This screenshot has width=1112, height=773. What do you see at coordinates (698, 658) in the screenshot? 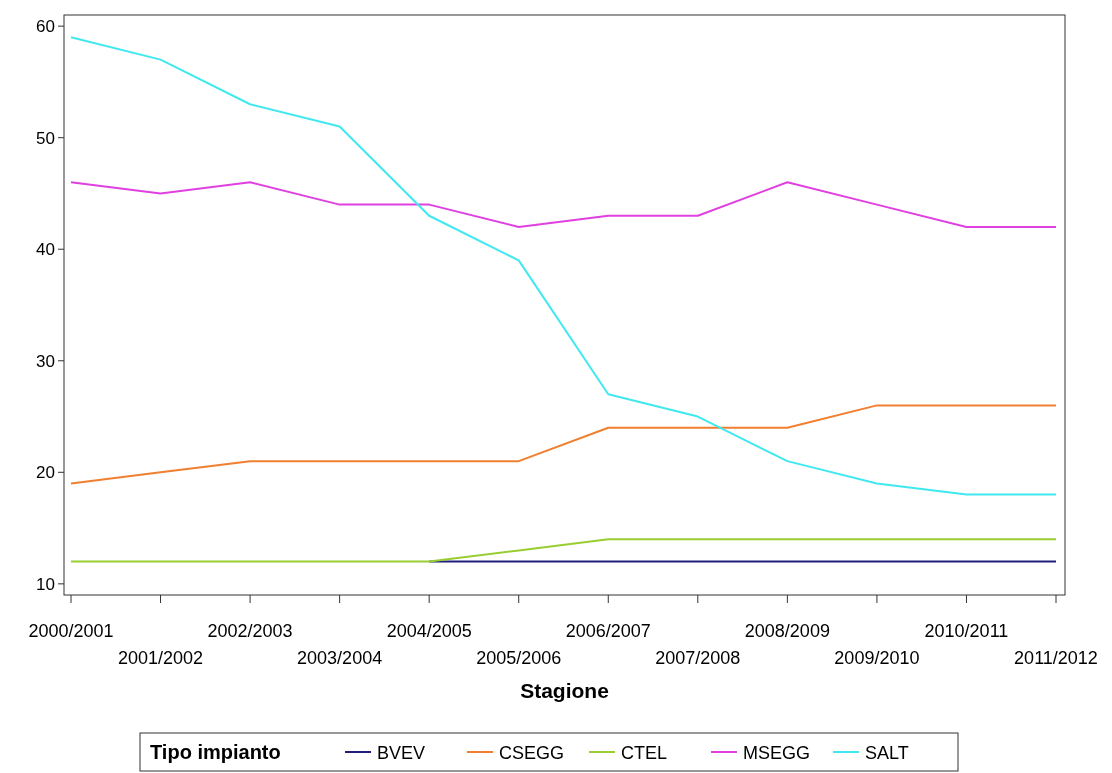
I see `x-tick-label: 2007/2008` at bounding box center [698, 658].